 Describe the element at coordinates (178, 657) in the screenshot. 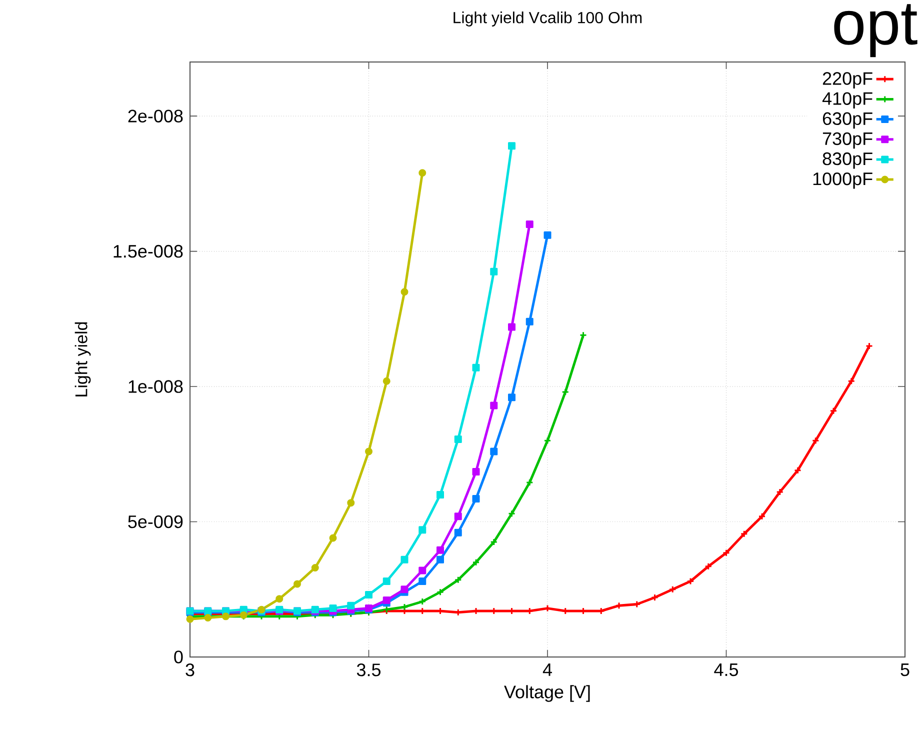

I see `y-tick-label: 0` at that location.